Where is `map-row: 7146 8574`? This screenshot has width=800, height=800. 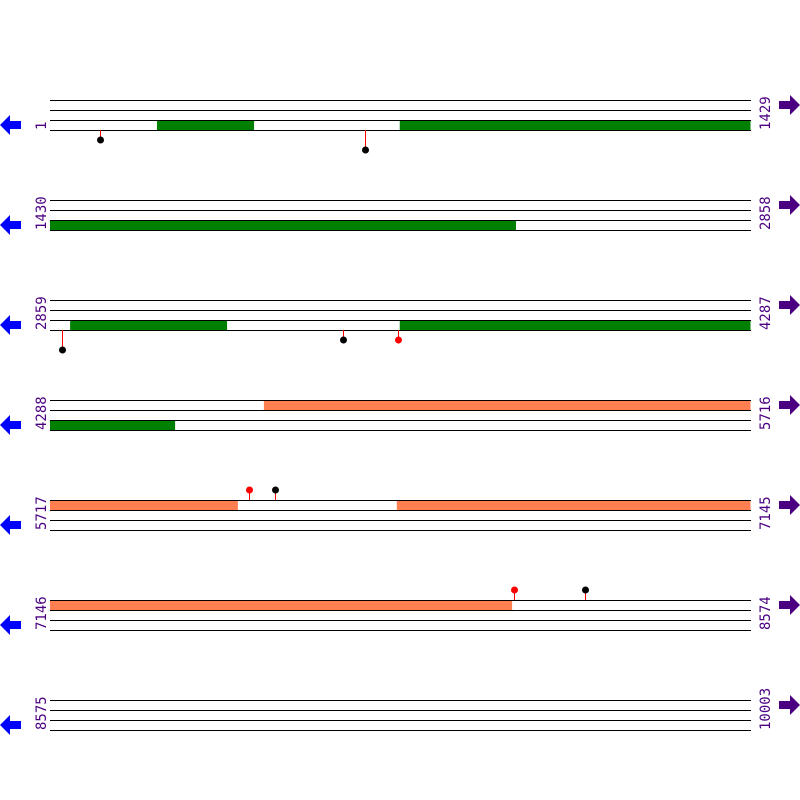 map-row: 7146 8574 is located at coordinates (400, 610).